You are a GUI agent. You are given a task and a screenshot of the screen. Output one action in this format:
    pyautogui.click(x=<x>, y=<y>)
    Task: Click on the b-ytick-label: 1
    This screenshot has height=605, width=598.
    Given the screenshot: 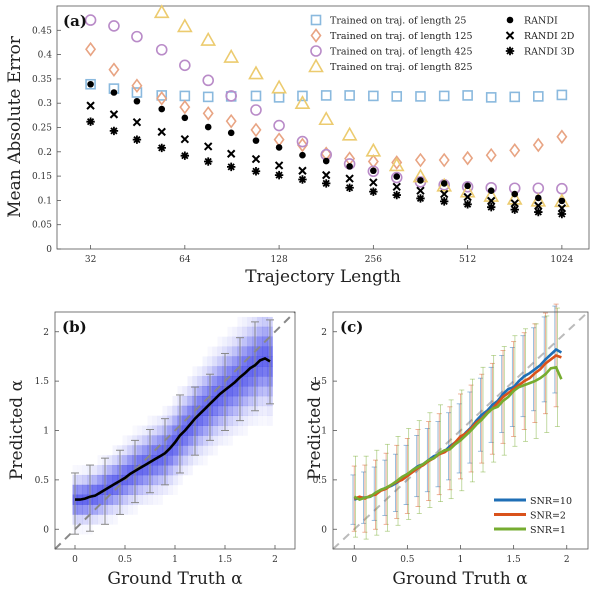 What is the action you would take?
    pyautogui.click(x=46, y=432)
    